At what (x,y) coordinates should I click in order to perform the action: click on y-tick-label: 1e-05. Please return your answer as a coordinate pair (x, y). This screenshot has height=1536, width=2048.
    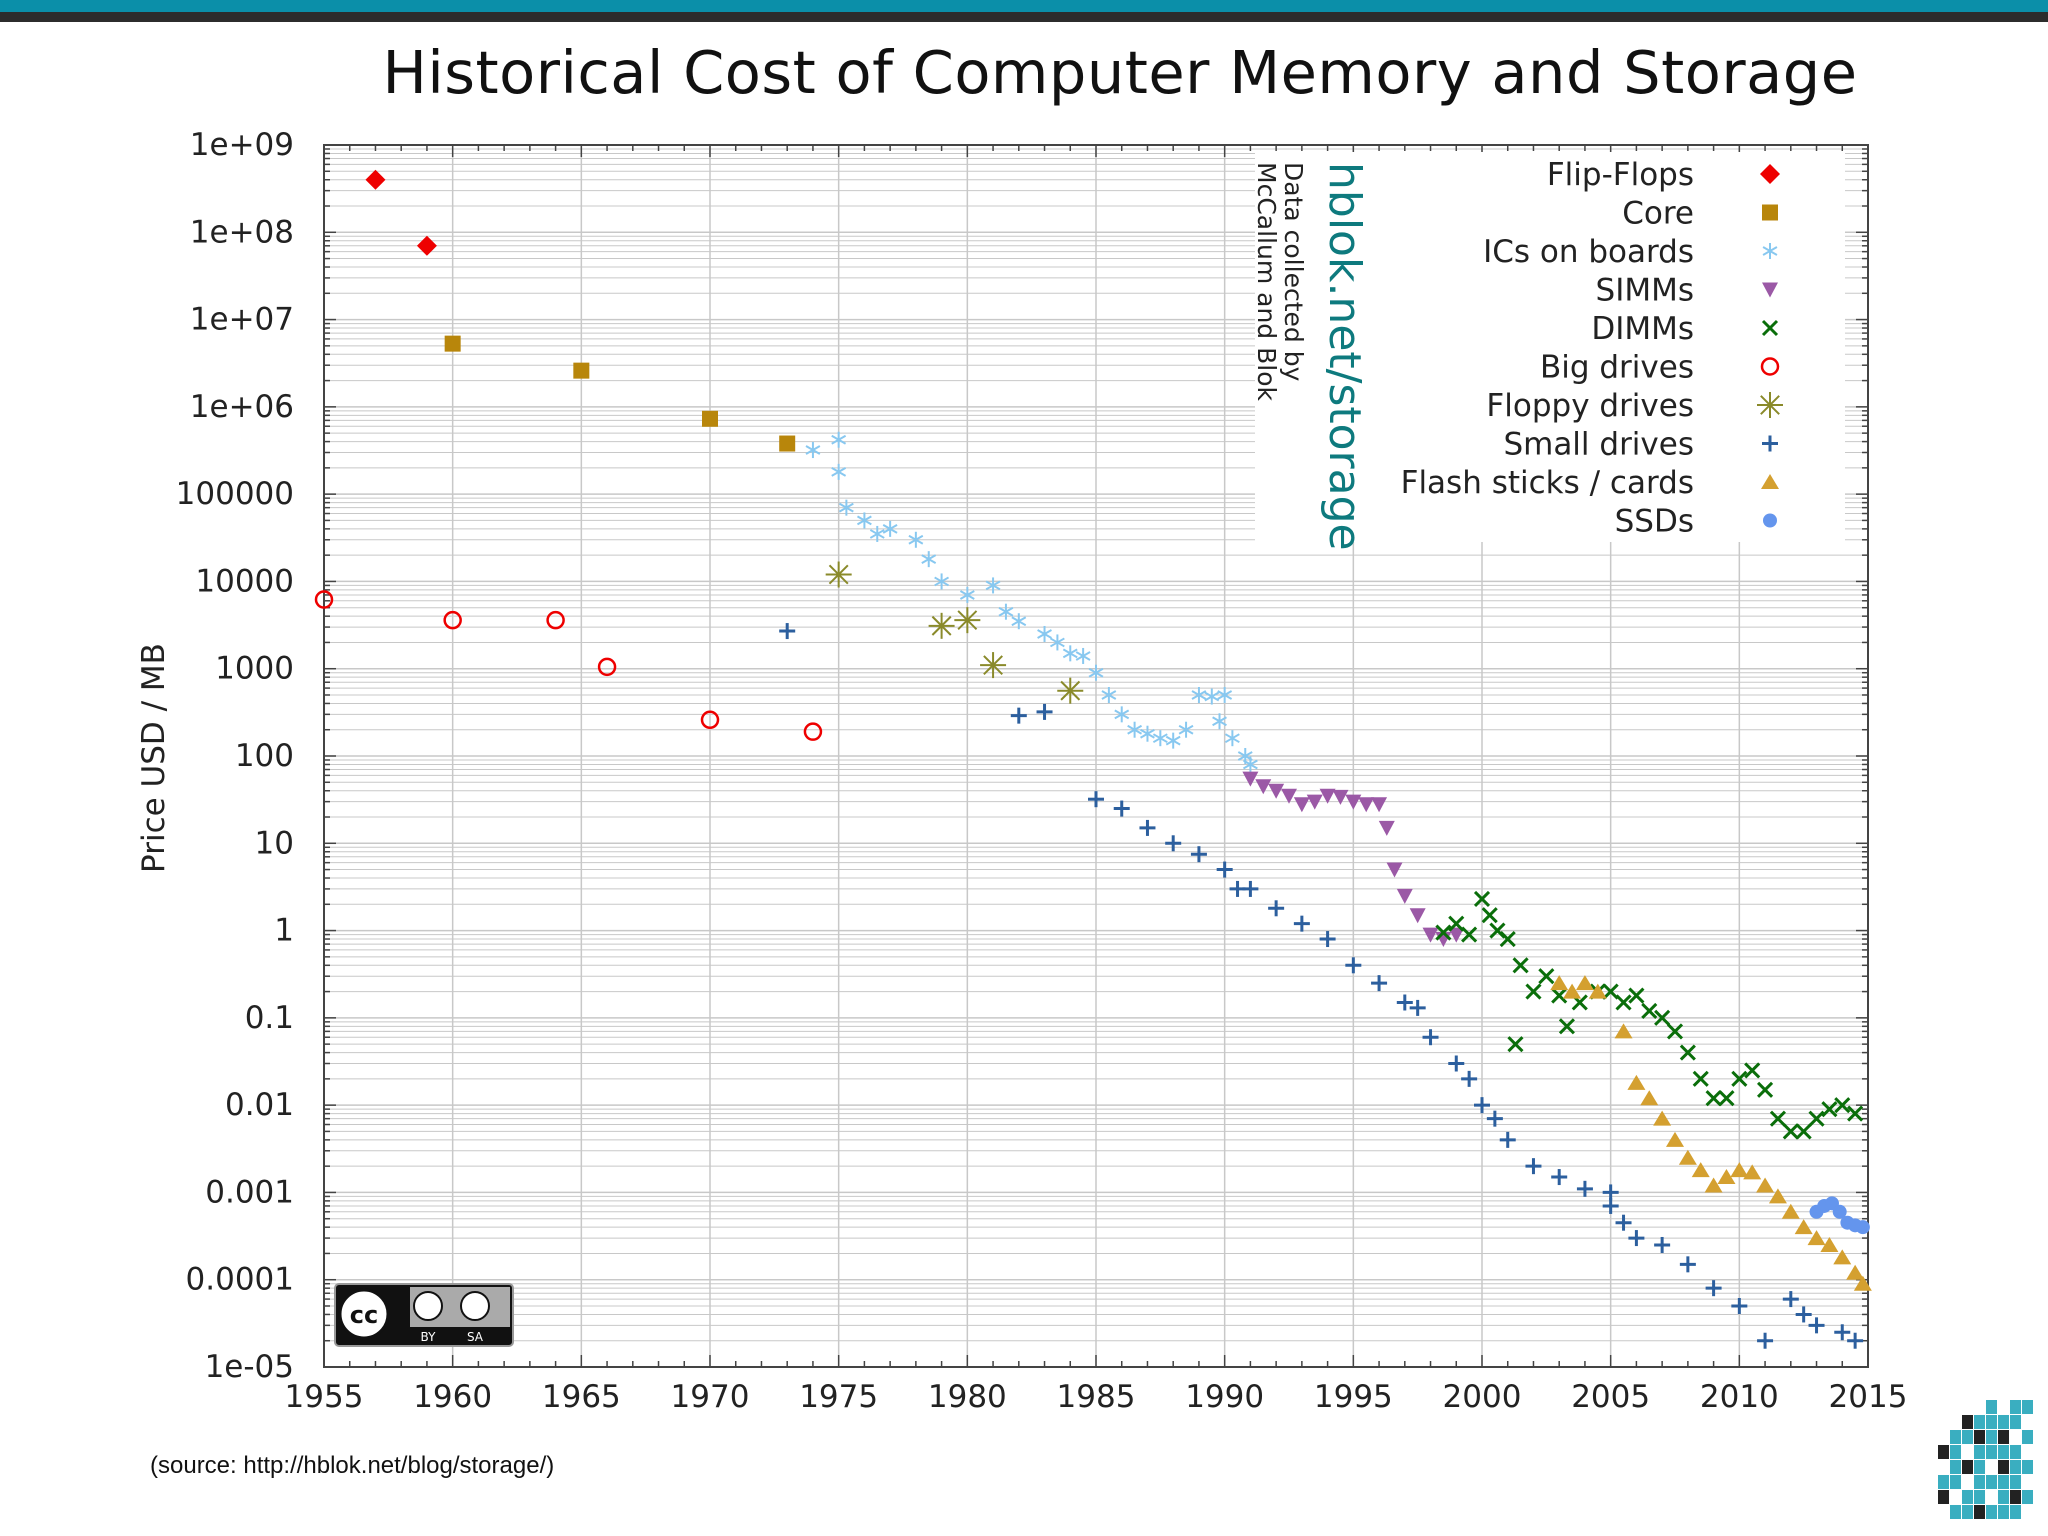
    Looking at the image, I should click on (249, 1367).